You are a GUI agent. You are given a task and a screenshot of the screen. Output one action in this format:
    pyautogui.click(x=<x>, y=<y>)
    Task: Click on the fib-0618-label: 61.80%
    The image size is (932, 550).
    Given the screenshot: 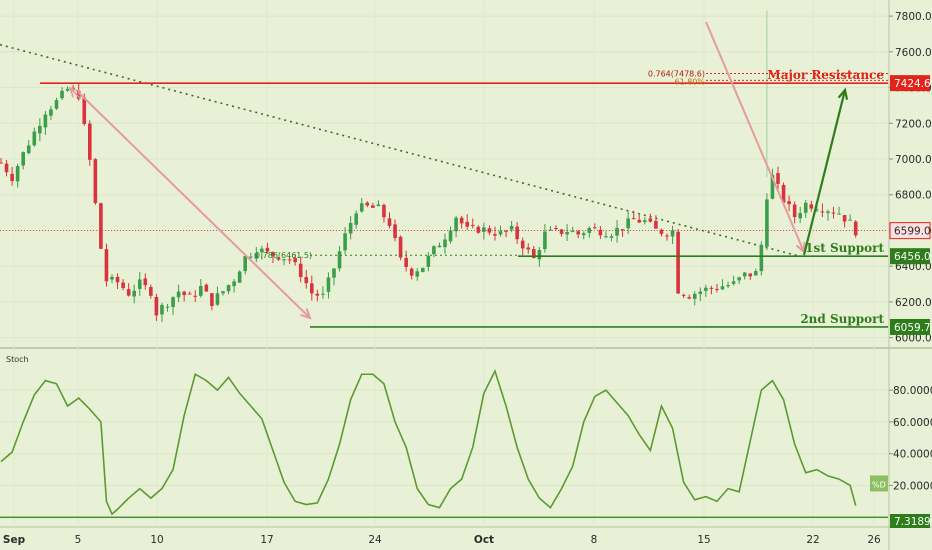 What is the action you would take?
    pyautogui.click(x=689, y=81)
    